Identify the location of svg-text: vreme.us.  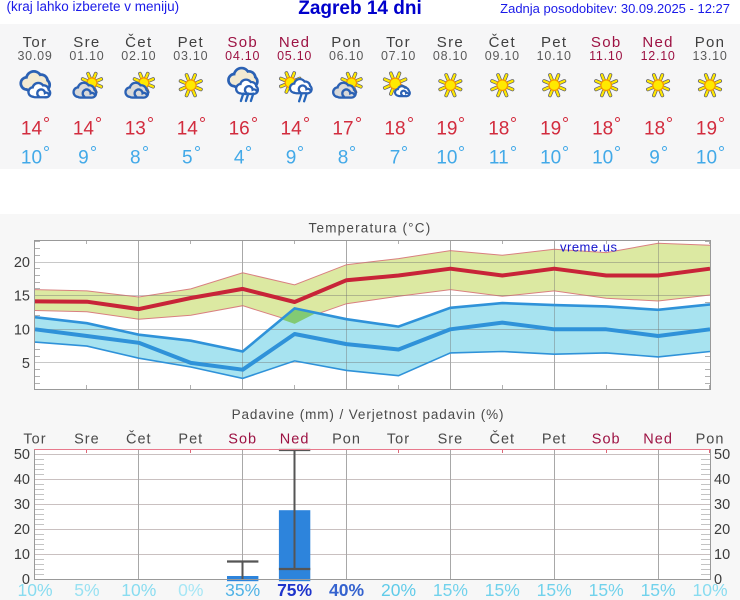
(588, 246).